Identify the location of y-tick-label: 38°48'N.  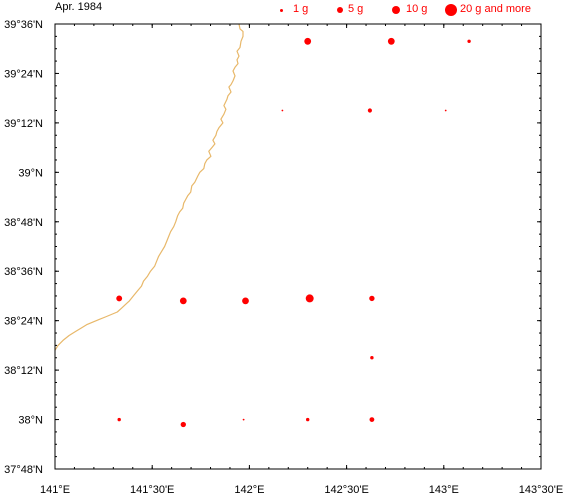
(23, 223).